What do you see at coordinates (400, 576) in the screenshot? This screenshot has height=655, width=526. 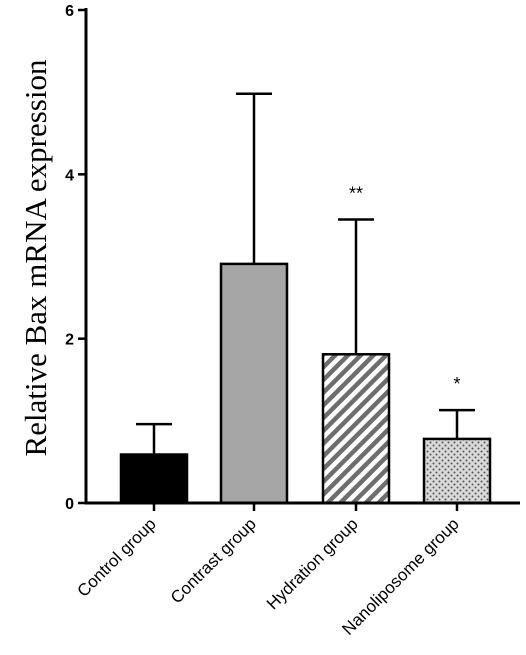 I see `x-tick-label-4: Nanoliposome group` at bounding box center [400, 576].